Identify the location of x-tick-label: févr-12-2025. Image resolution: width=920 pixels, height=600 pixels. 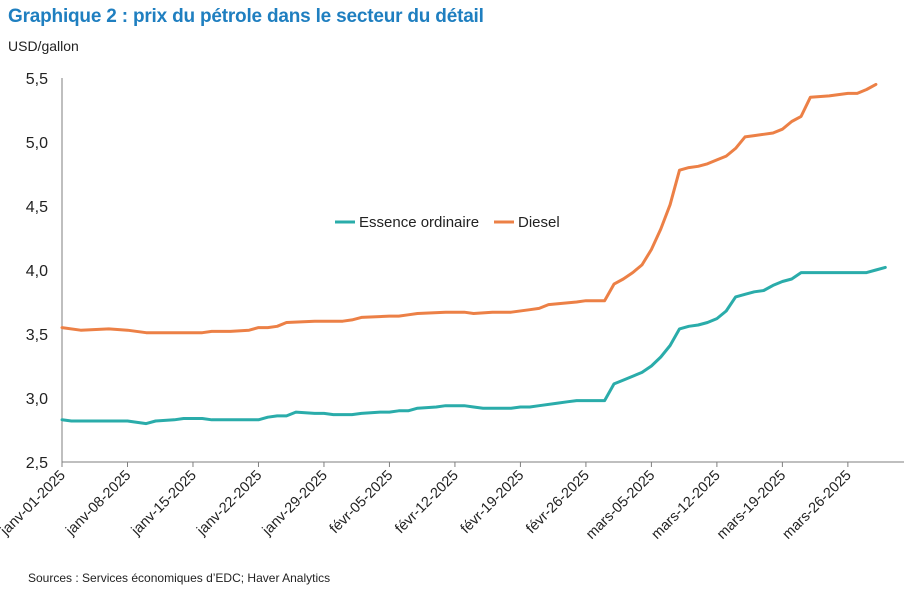
(426, 502).